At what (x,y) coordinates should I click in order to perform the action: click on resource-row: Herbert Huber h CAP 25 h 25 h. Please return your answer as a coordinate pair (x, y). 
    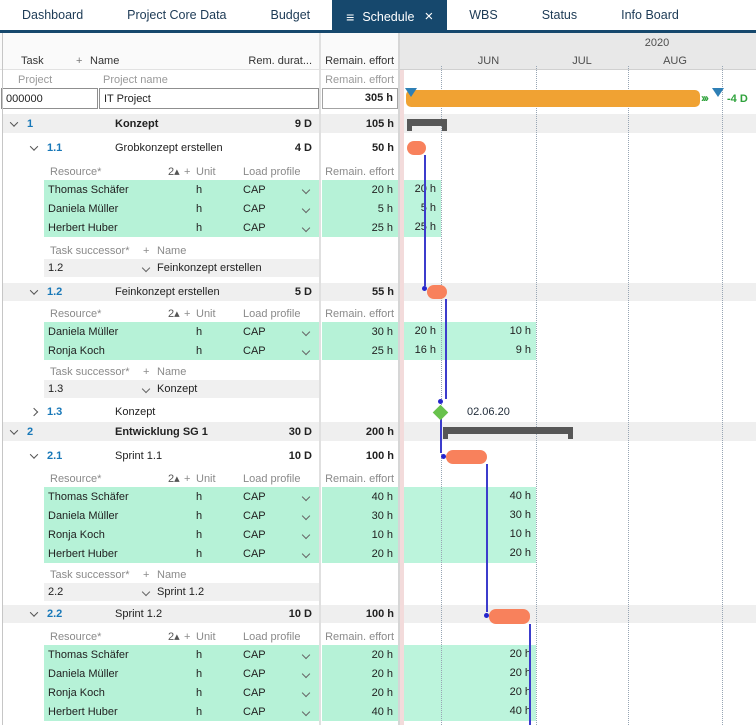
    Looking at the image, I should click on (378, 227).